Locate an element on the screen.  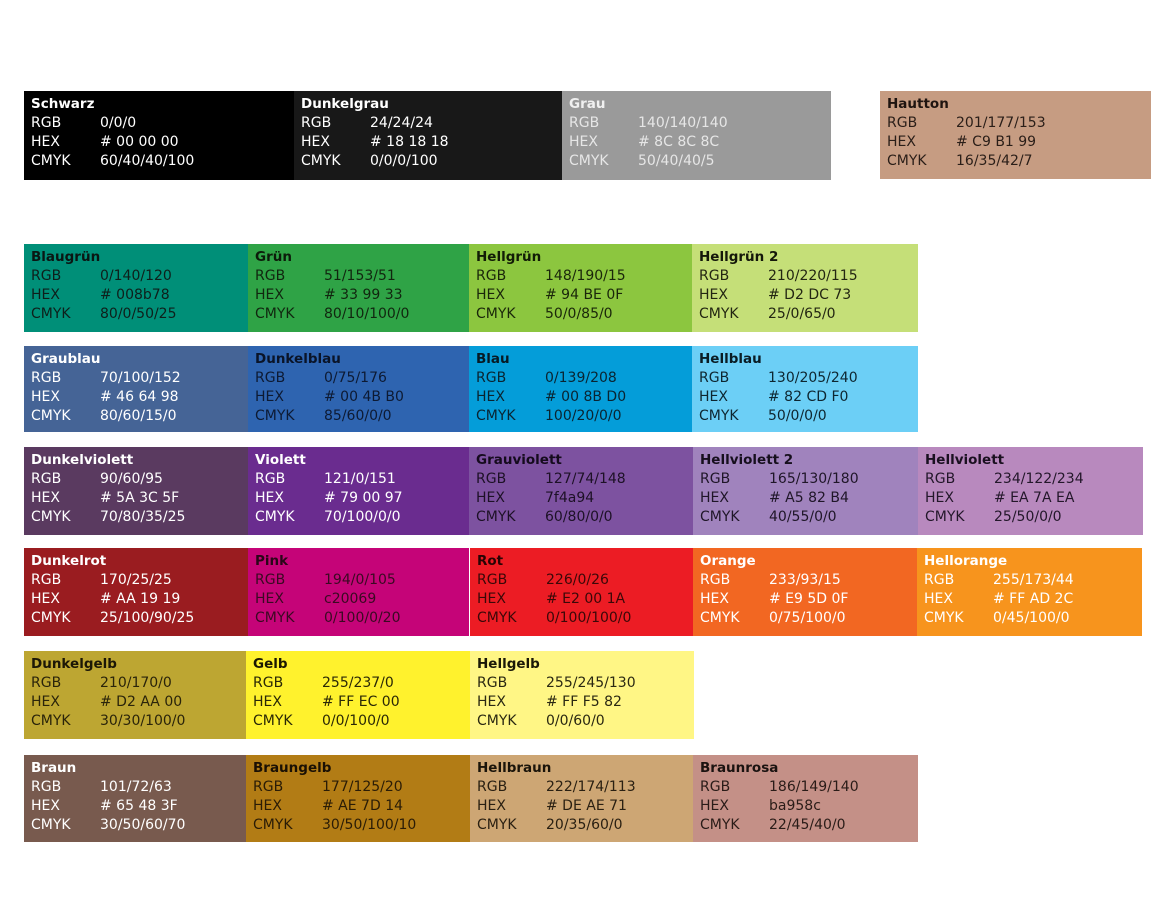
rgb-value: 0/140/120 is located at coordinates (136, 276).